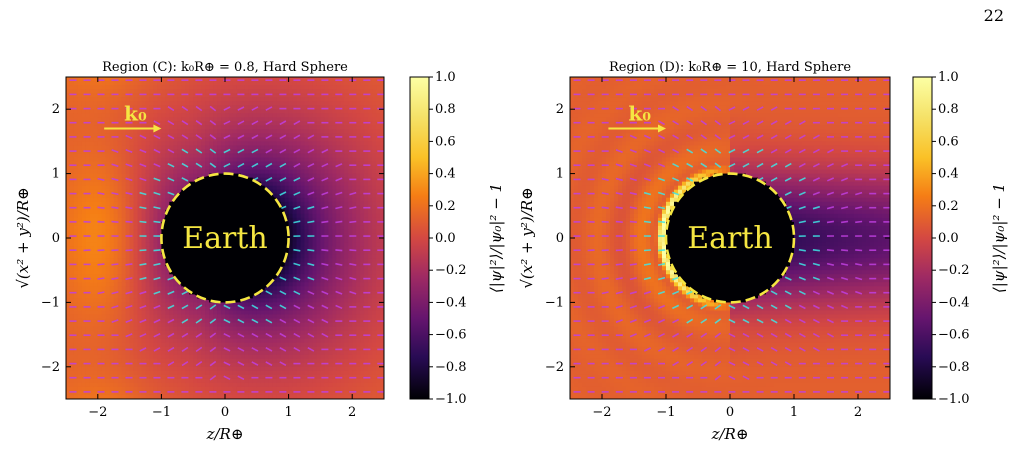 This screenshot has width=1016, height=455. What do you see at coordinates (527, 237) in the screenshot?
I see `y-axis-label-2: √(x² + y²)/R⊕` at bounding box center [527, 237].